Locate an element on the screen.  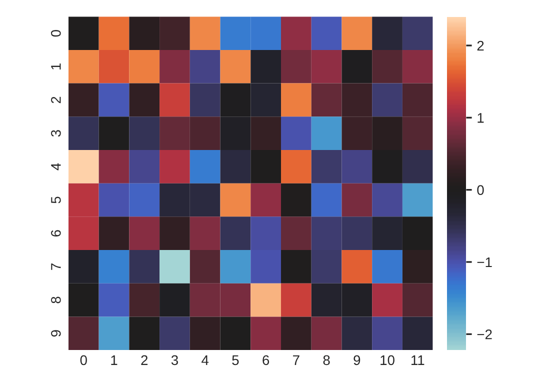
x-tick-label: 1 is located at coordinates (114, 360).